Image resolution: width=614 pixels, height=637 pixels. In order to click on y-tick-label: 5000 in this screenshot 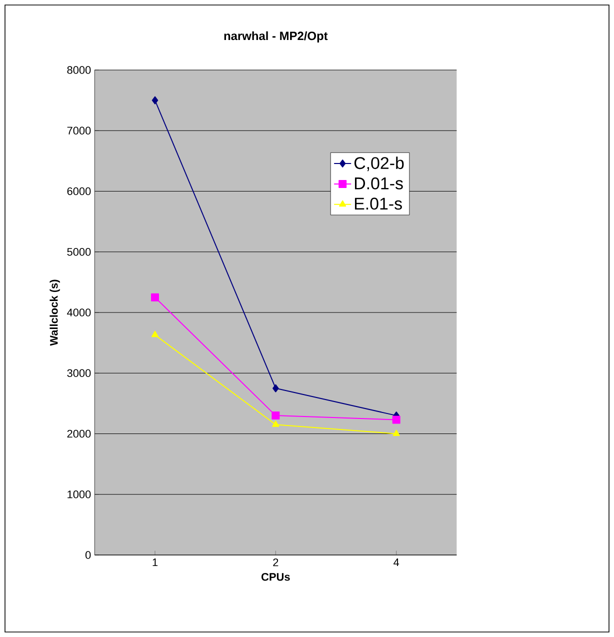, I will do `click(79, 252)`.